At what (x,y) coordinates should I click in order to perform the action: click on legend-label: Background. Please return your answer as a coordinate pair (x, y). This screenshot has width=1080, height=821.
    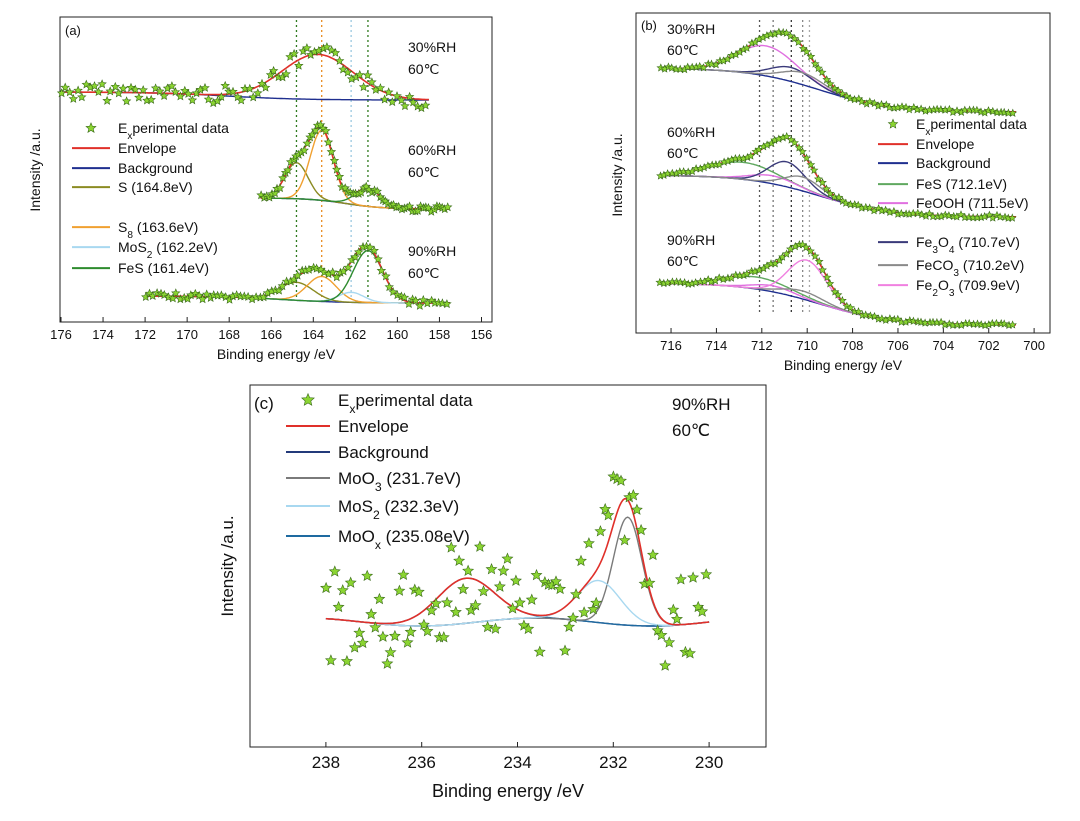
    Looking at the image, I should click on (953, 163).